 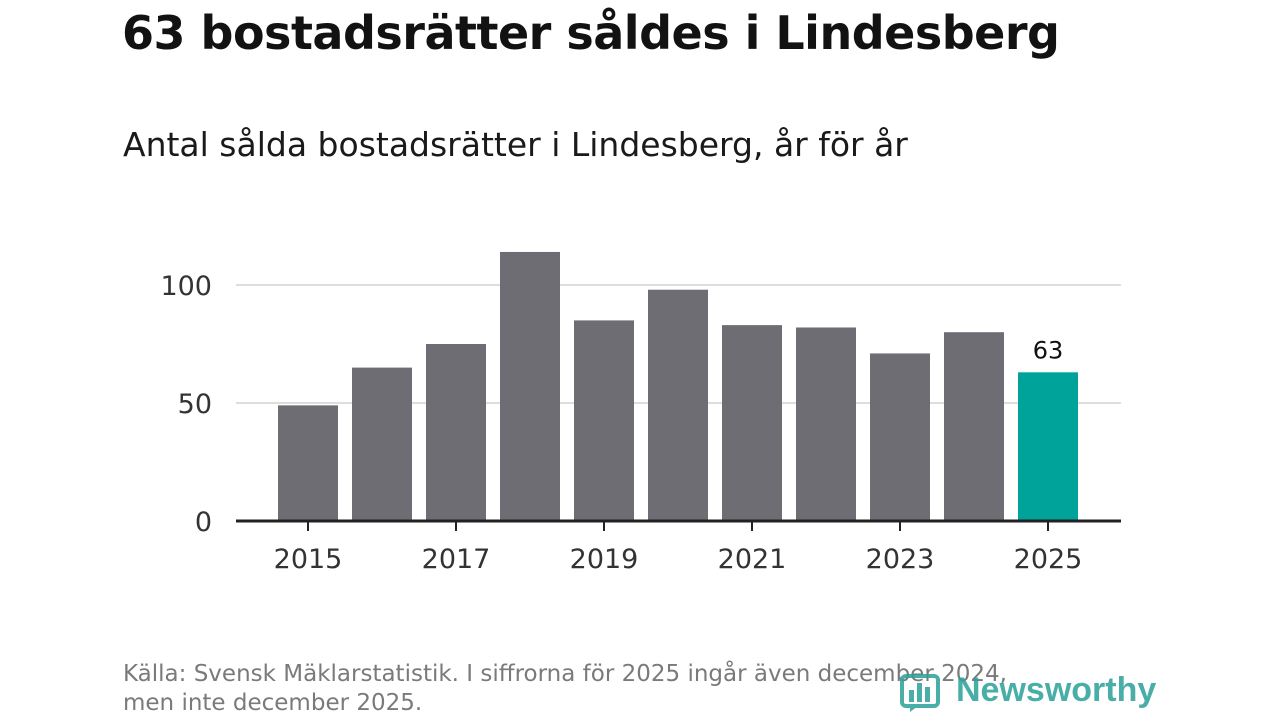 What do you see at coordinates (308, 463) in the screenshot?
I see `bar-2015` at bounding box center [308, 463].